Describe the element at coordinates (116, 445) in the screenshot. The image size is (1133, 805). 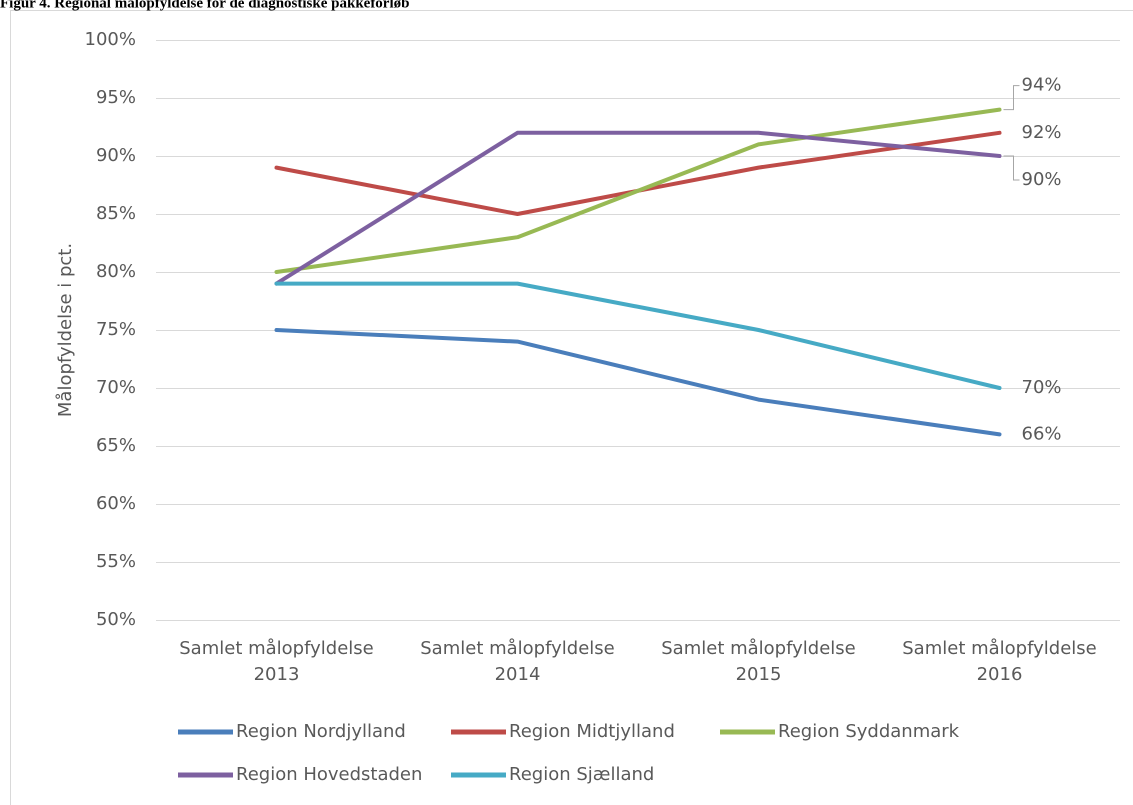
I see `y-tick-label: 65%` at that location.